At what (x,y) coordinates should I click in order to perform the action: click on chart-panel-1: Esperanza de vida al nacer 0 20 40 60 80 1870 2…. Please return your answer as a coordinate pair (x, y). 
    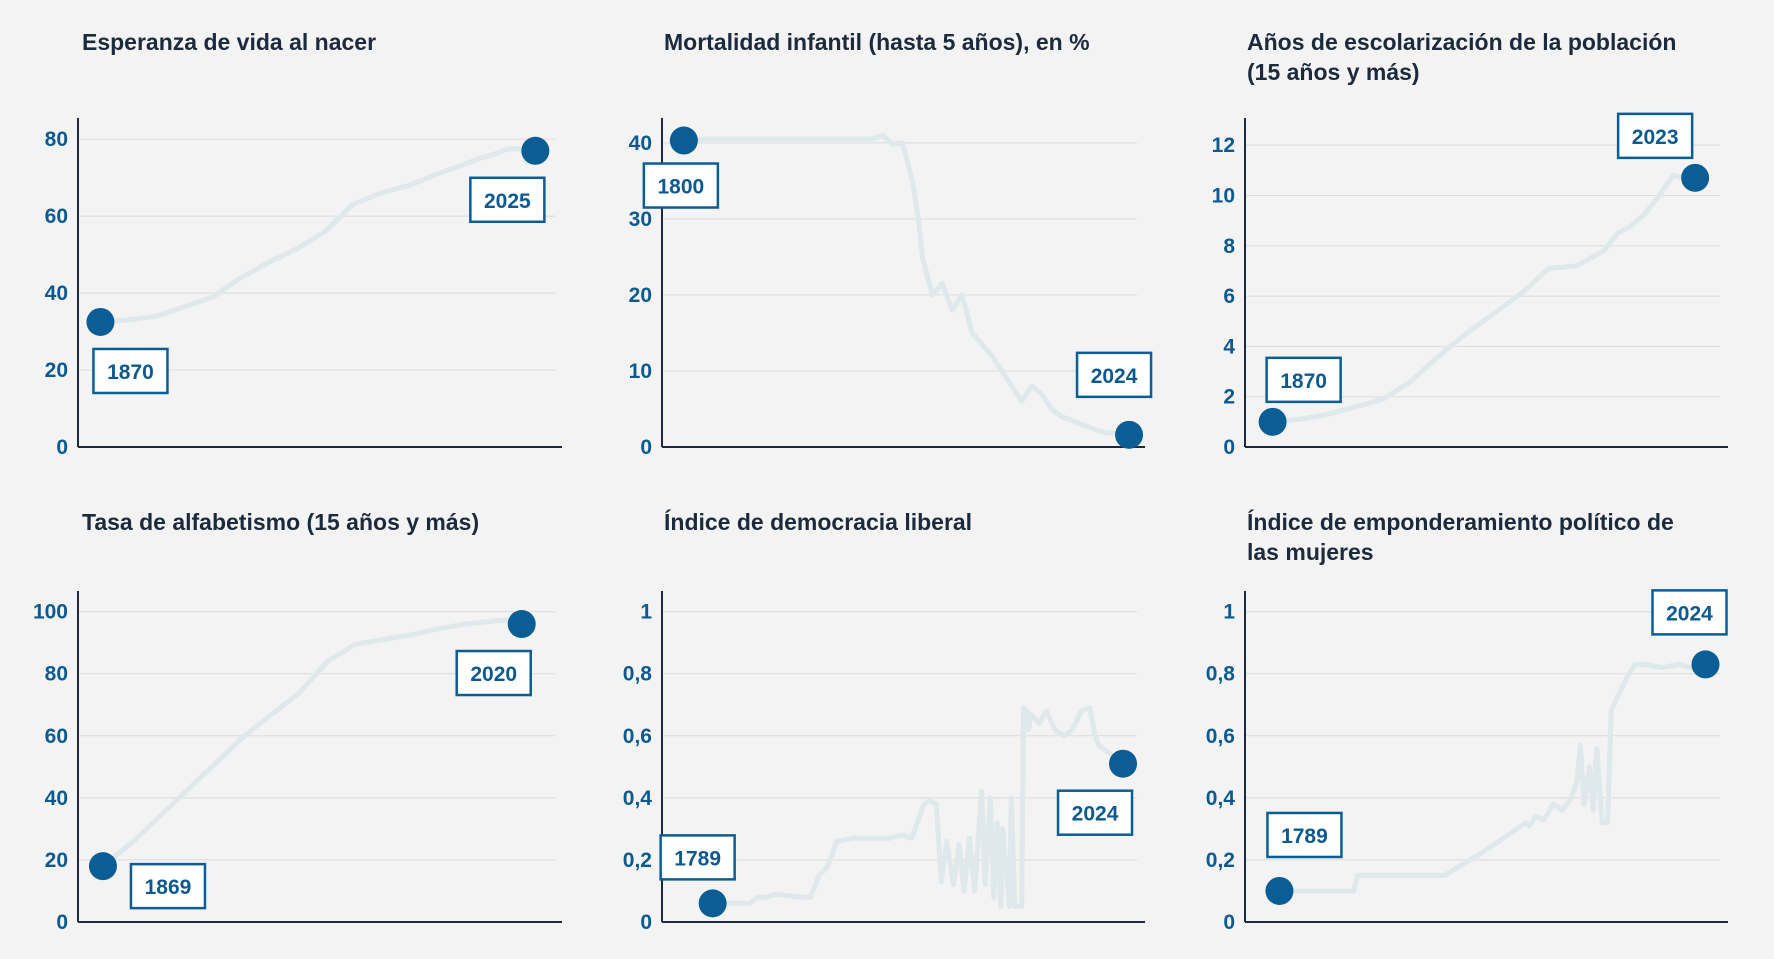
    Looking at the image, I should click on (303, 244).